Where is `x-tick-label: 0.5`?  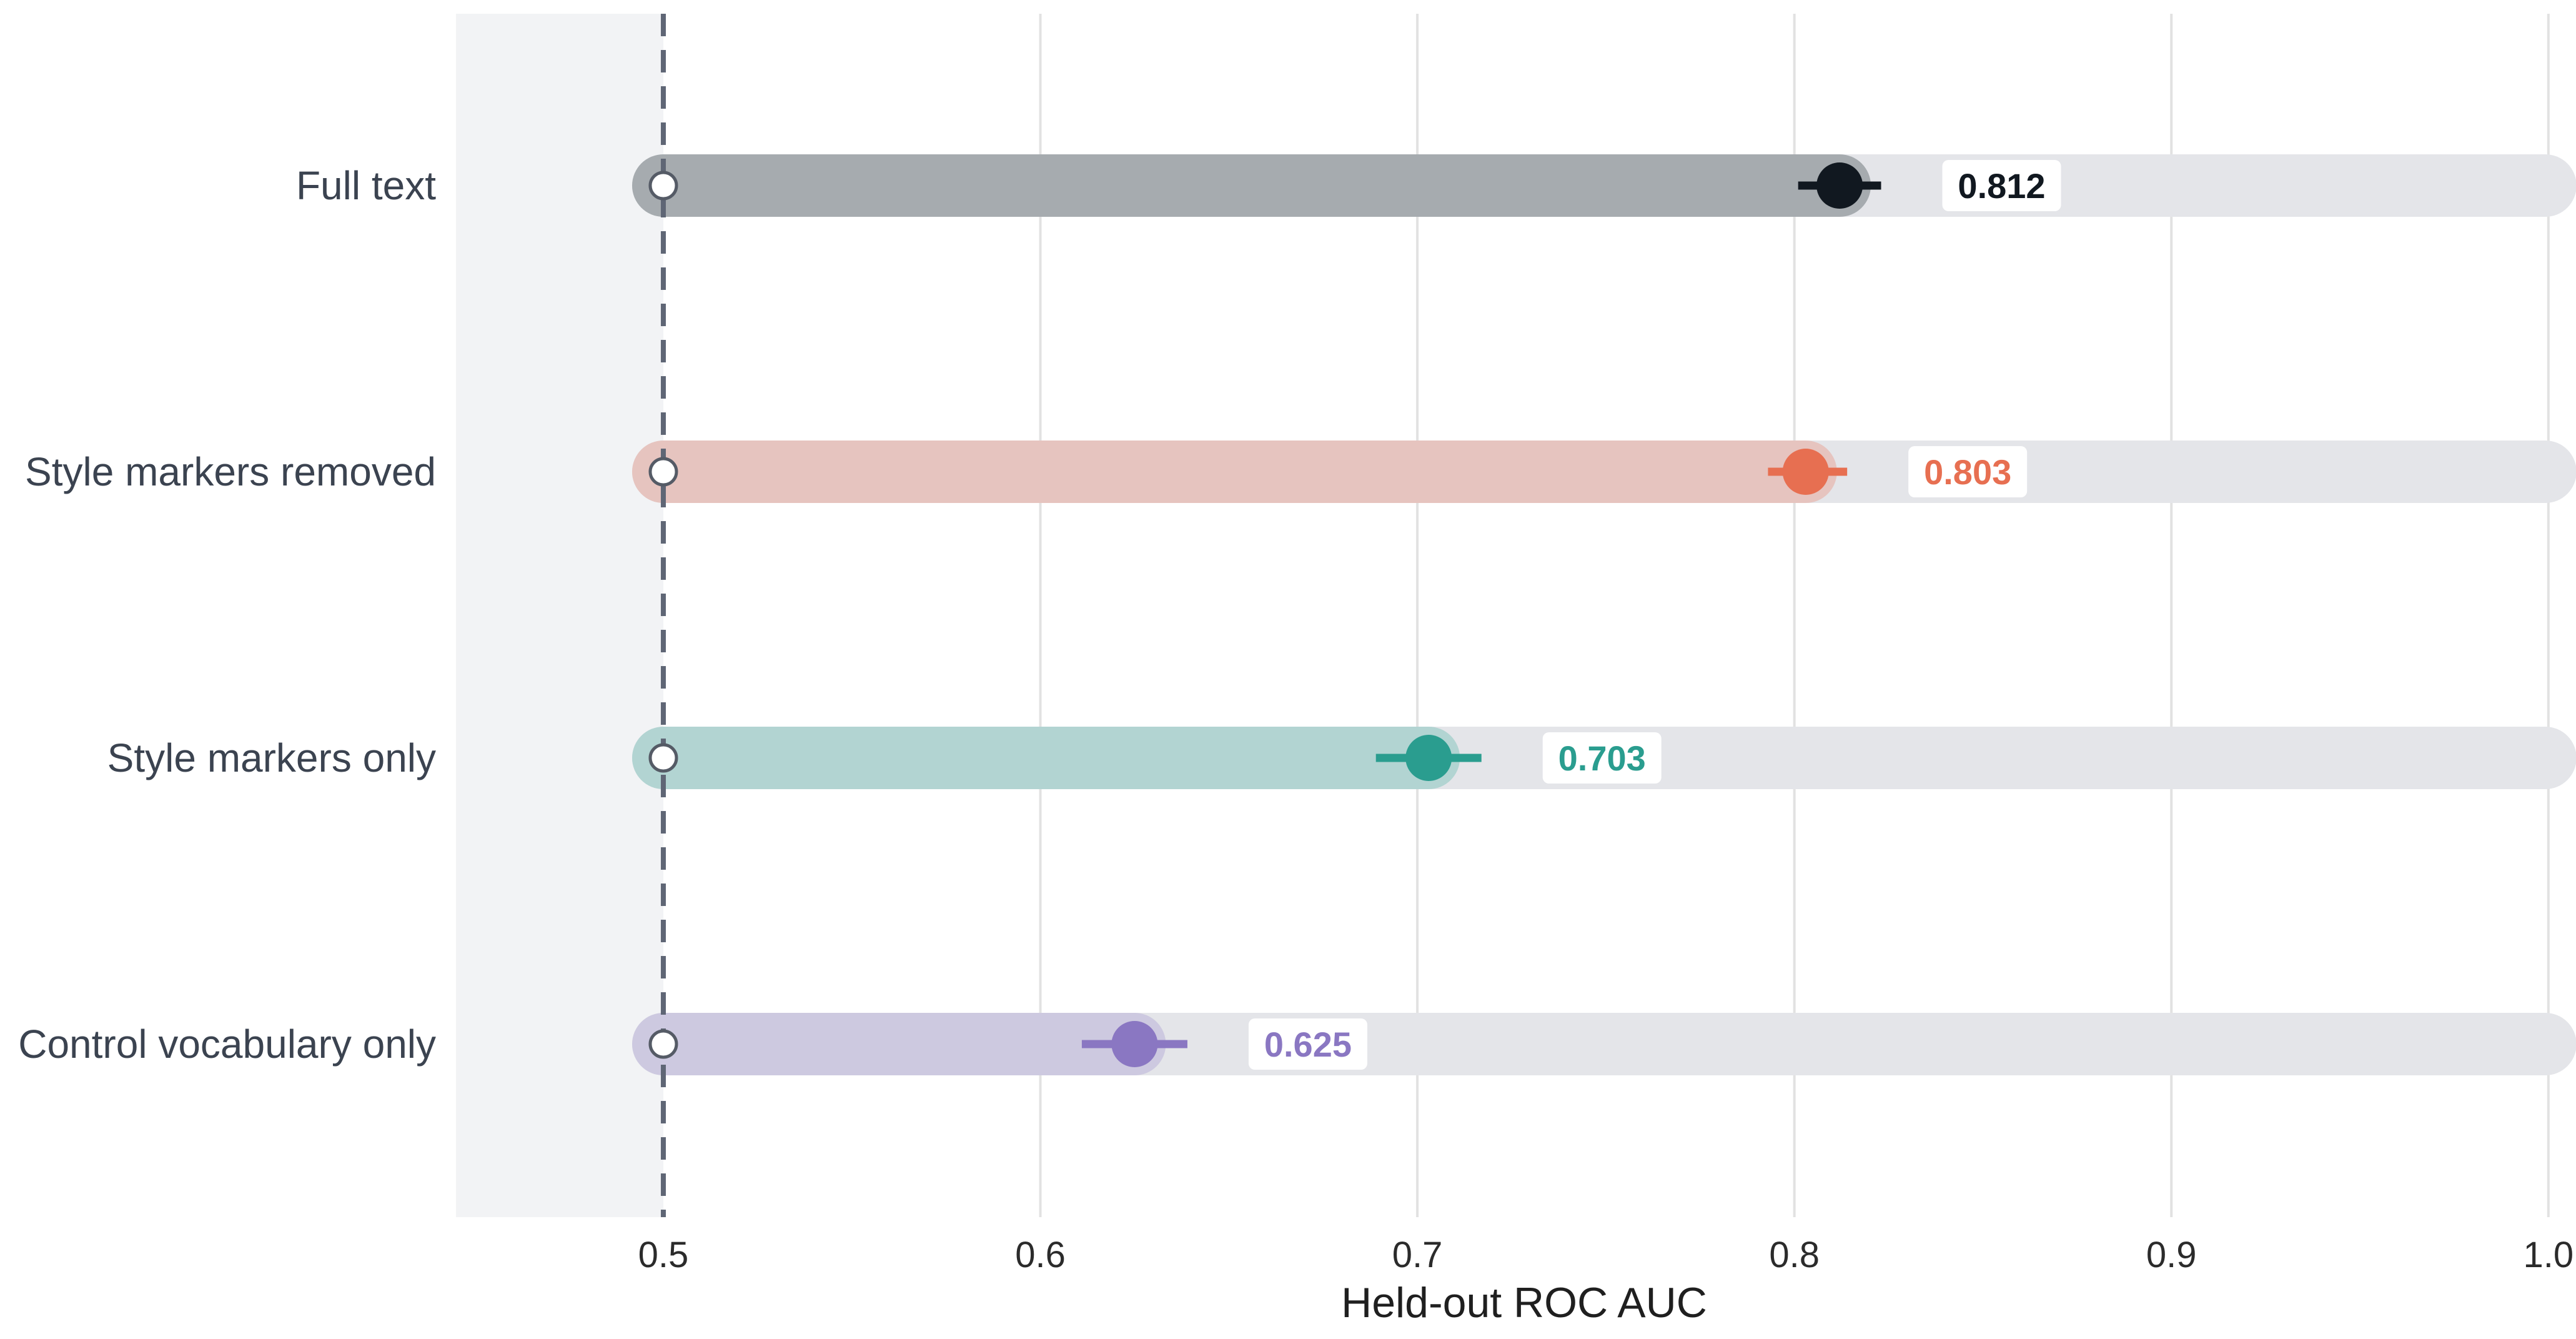
x-tick-label: 0.5 is located at coordinates (663, 1255).